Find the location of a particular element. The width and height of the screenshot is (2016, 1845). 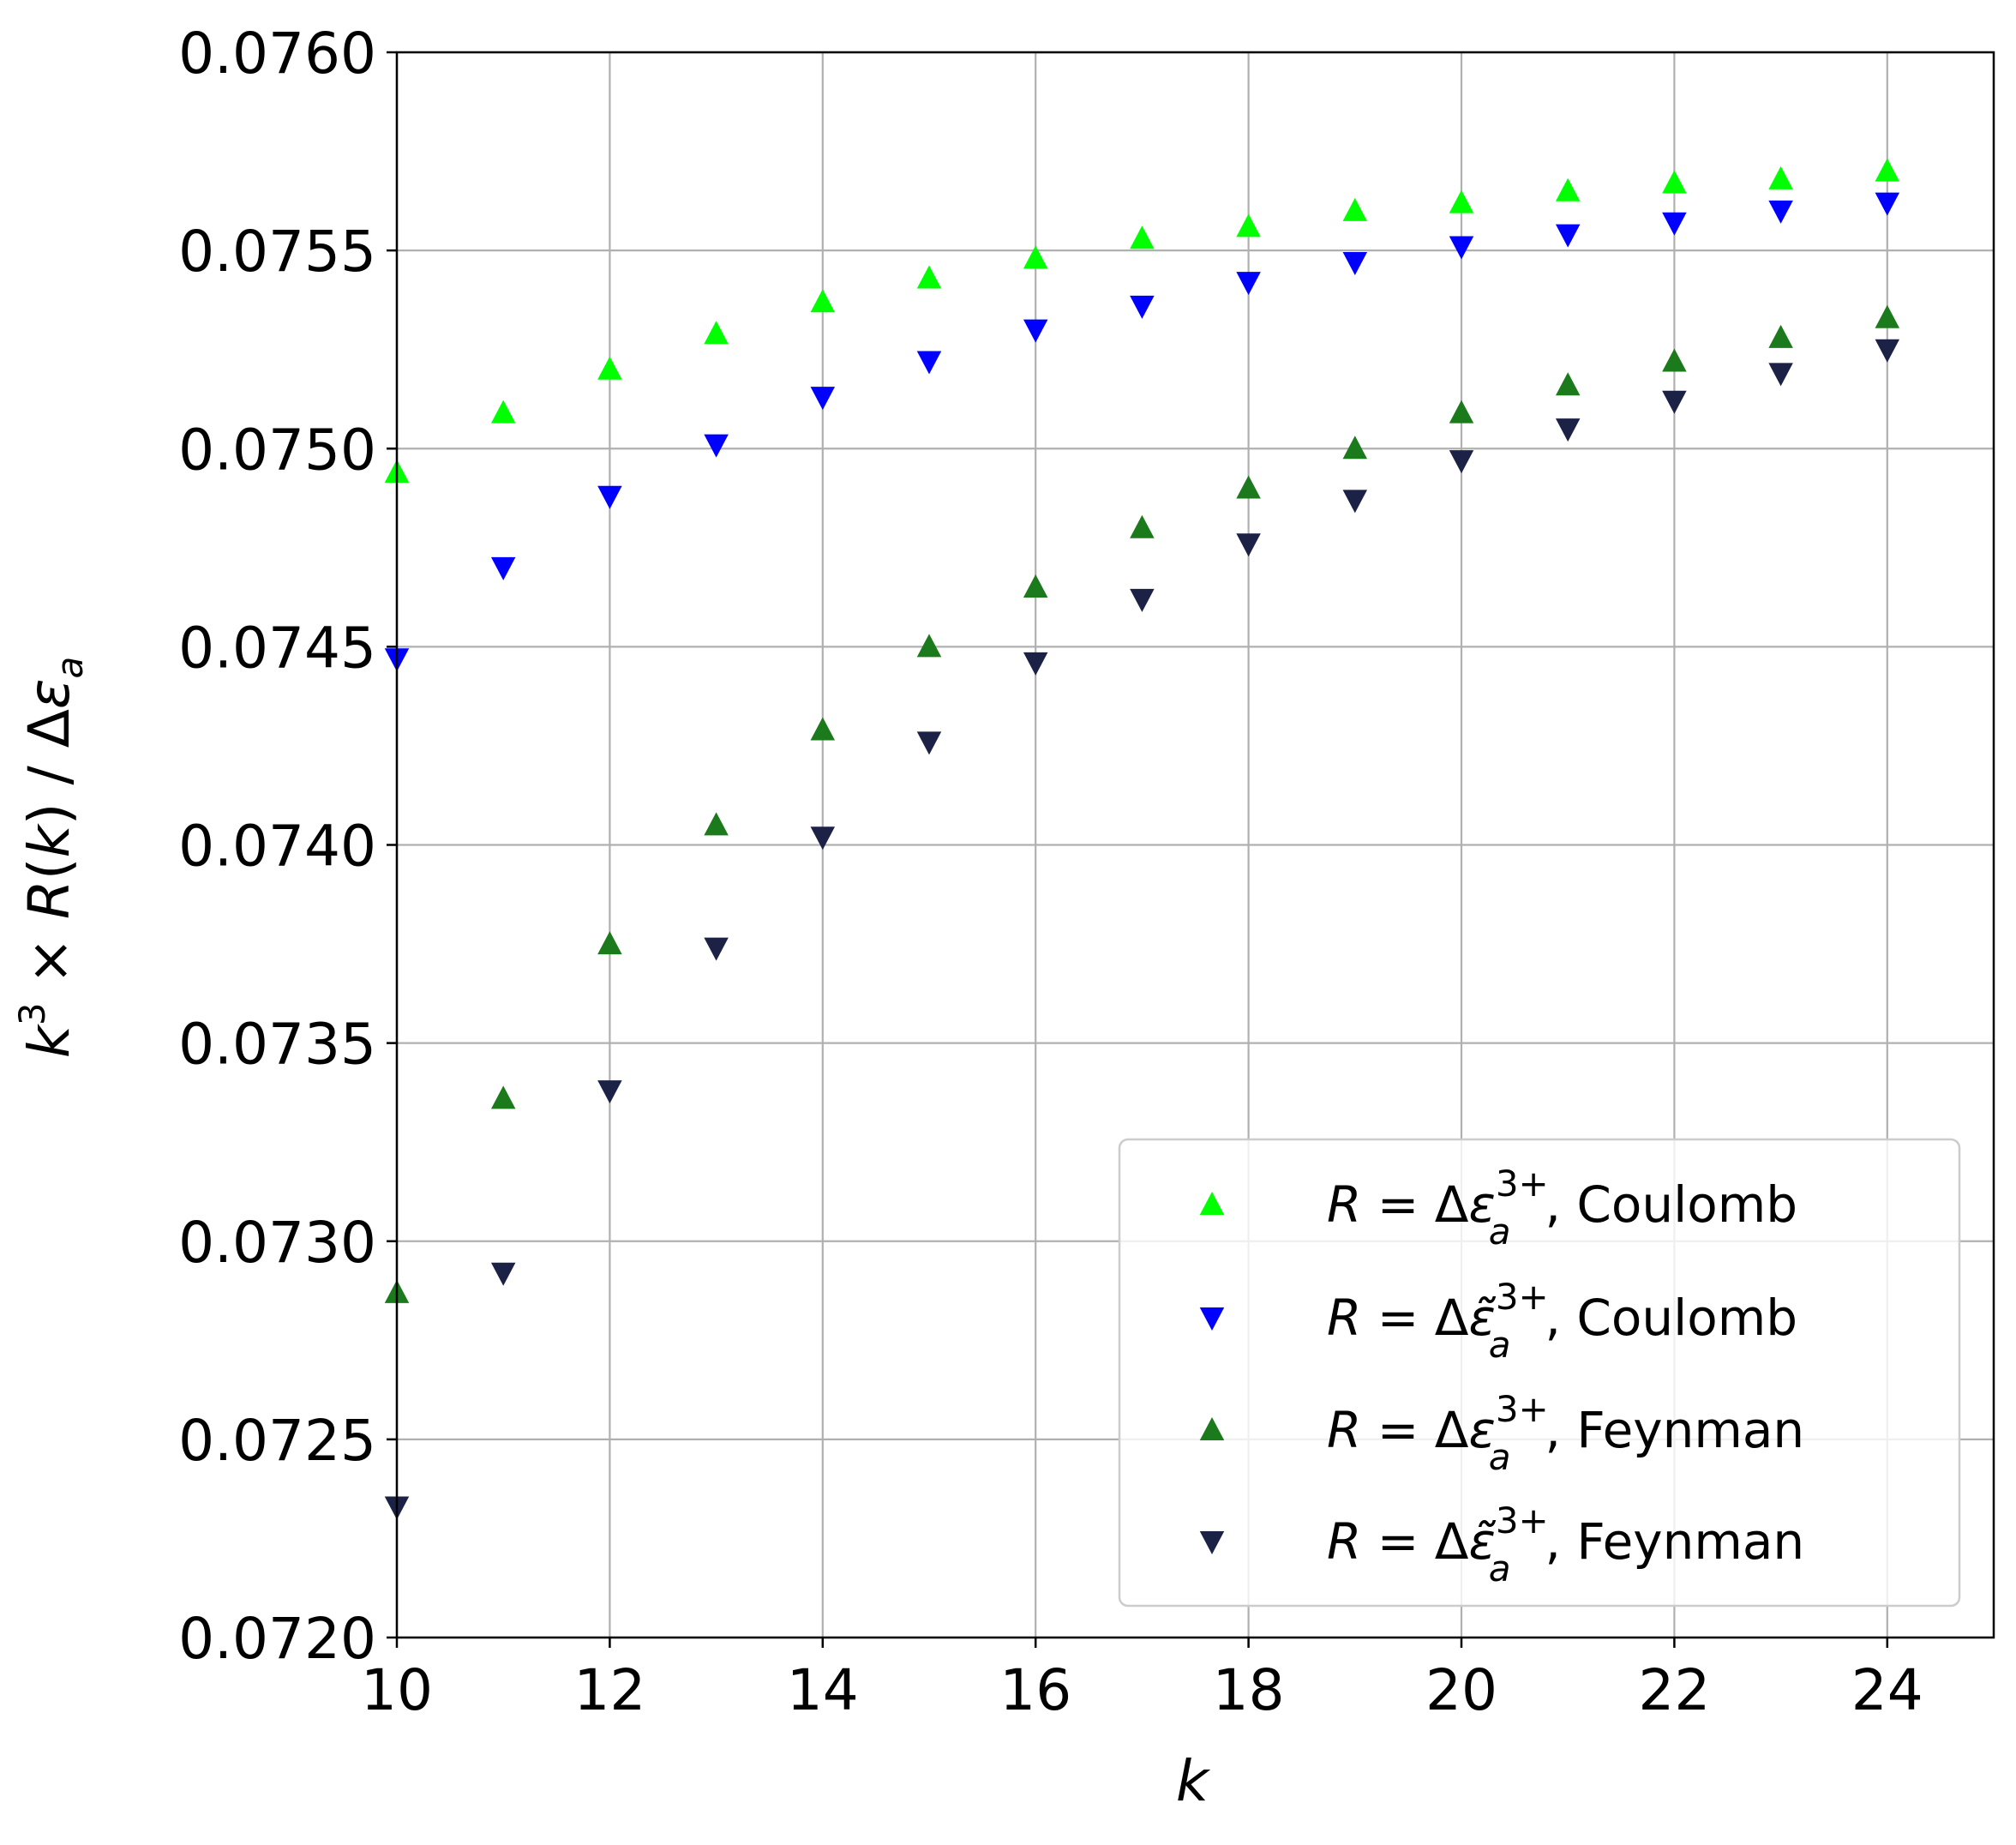

y-tick-label: 0.0740 is located at coordinates (277, 847).